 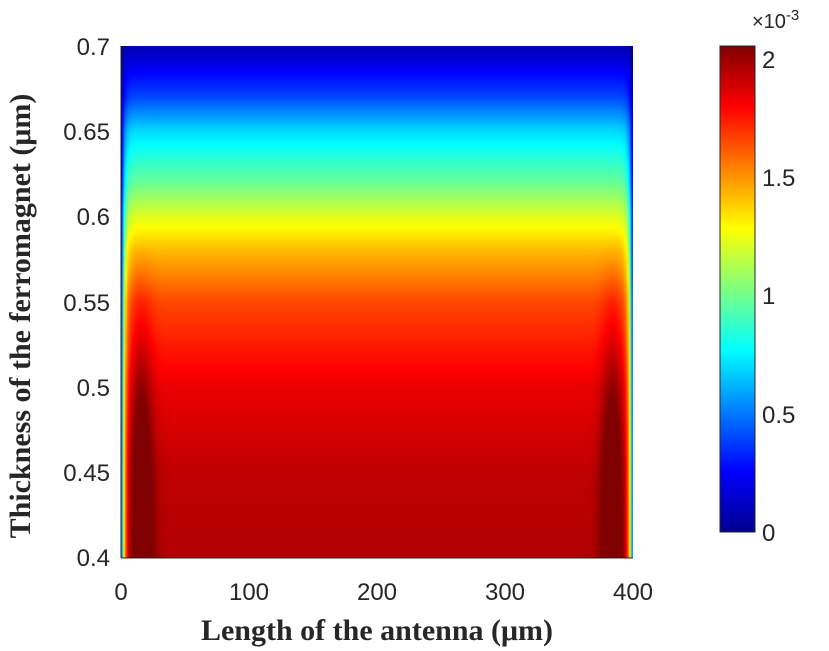 What do you see at coordinates (768, 60) in the screenshot?
I see `colorbar-tick-2: 2` at bounding box center [768, 60].